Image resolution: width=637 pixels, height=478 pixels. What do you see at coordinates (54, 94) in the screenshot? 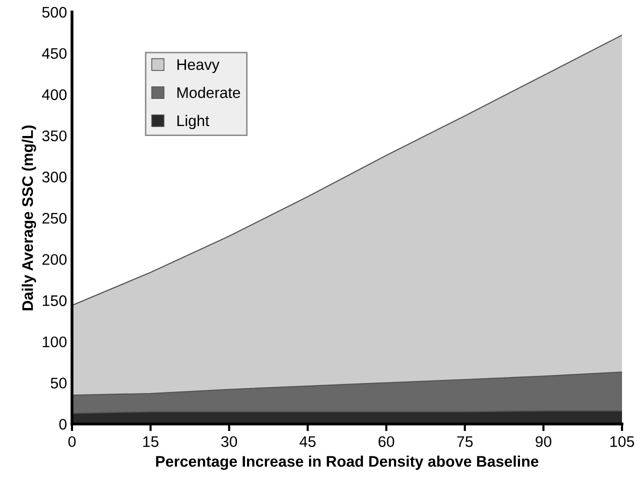
I see `y-tick-label: 400` at bounding box center [54, 94].